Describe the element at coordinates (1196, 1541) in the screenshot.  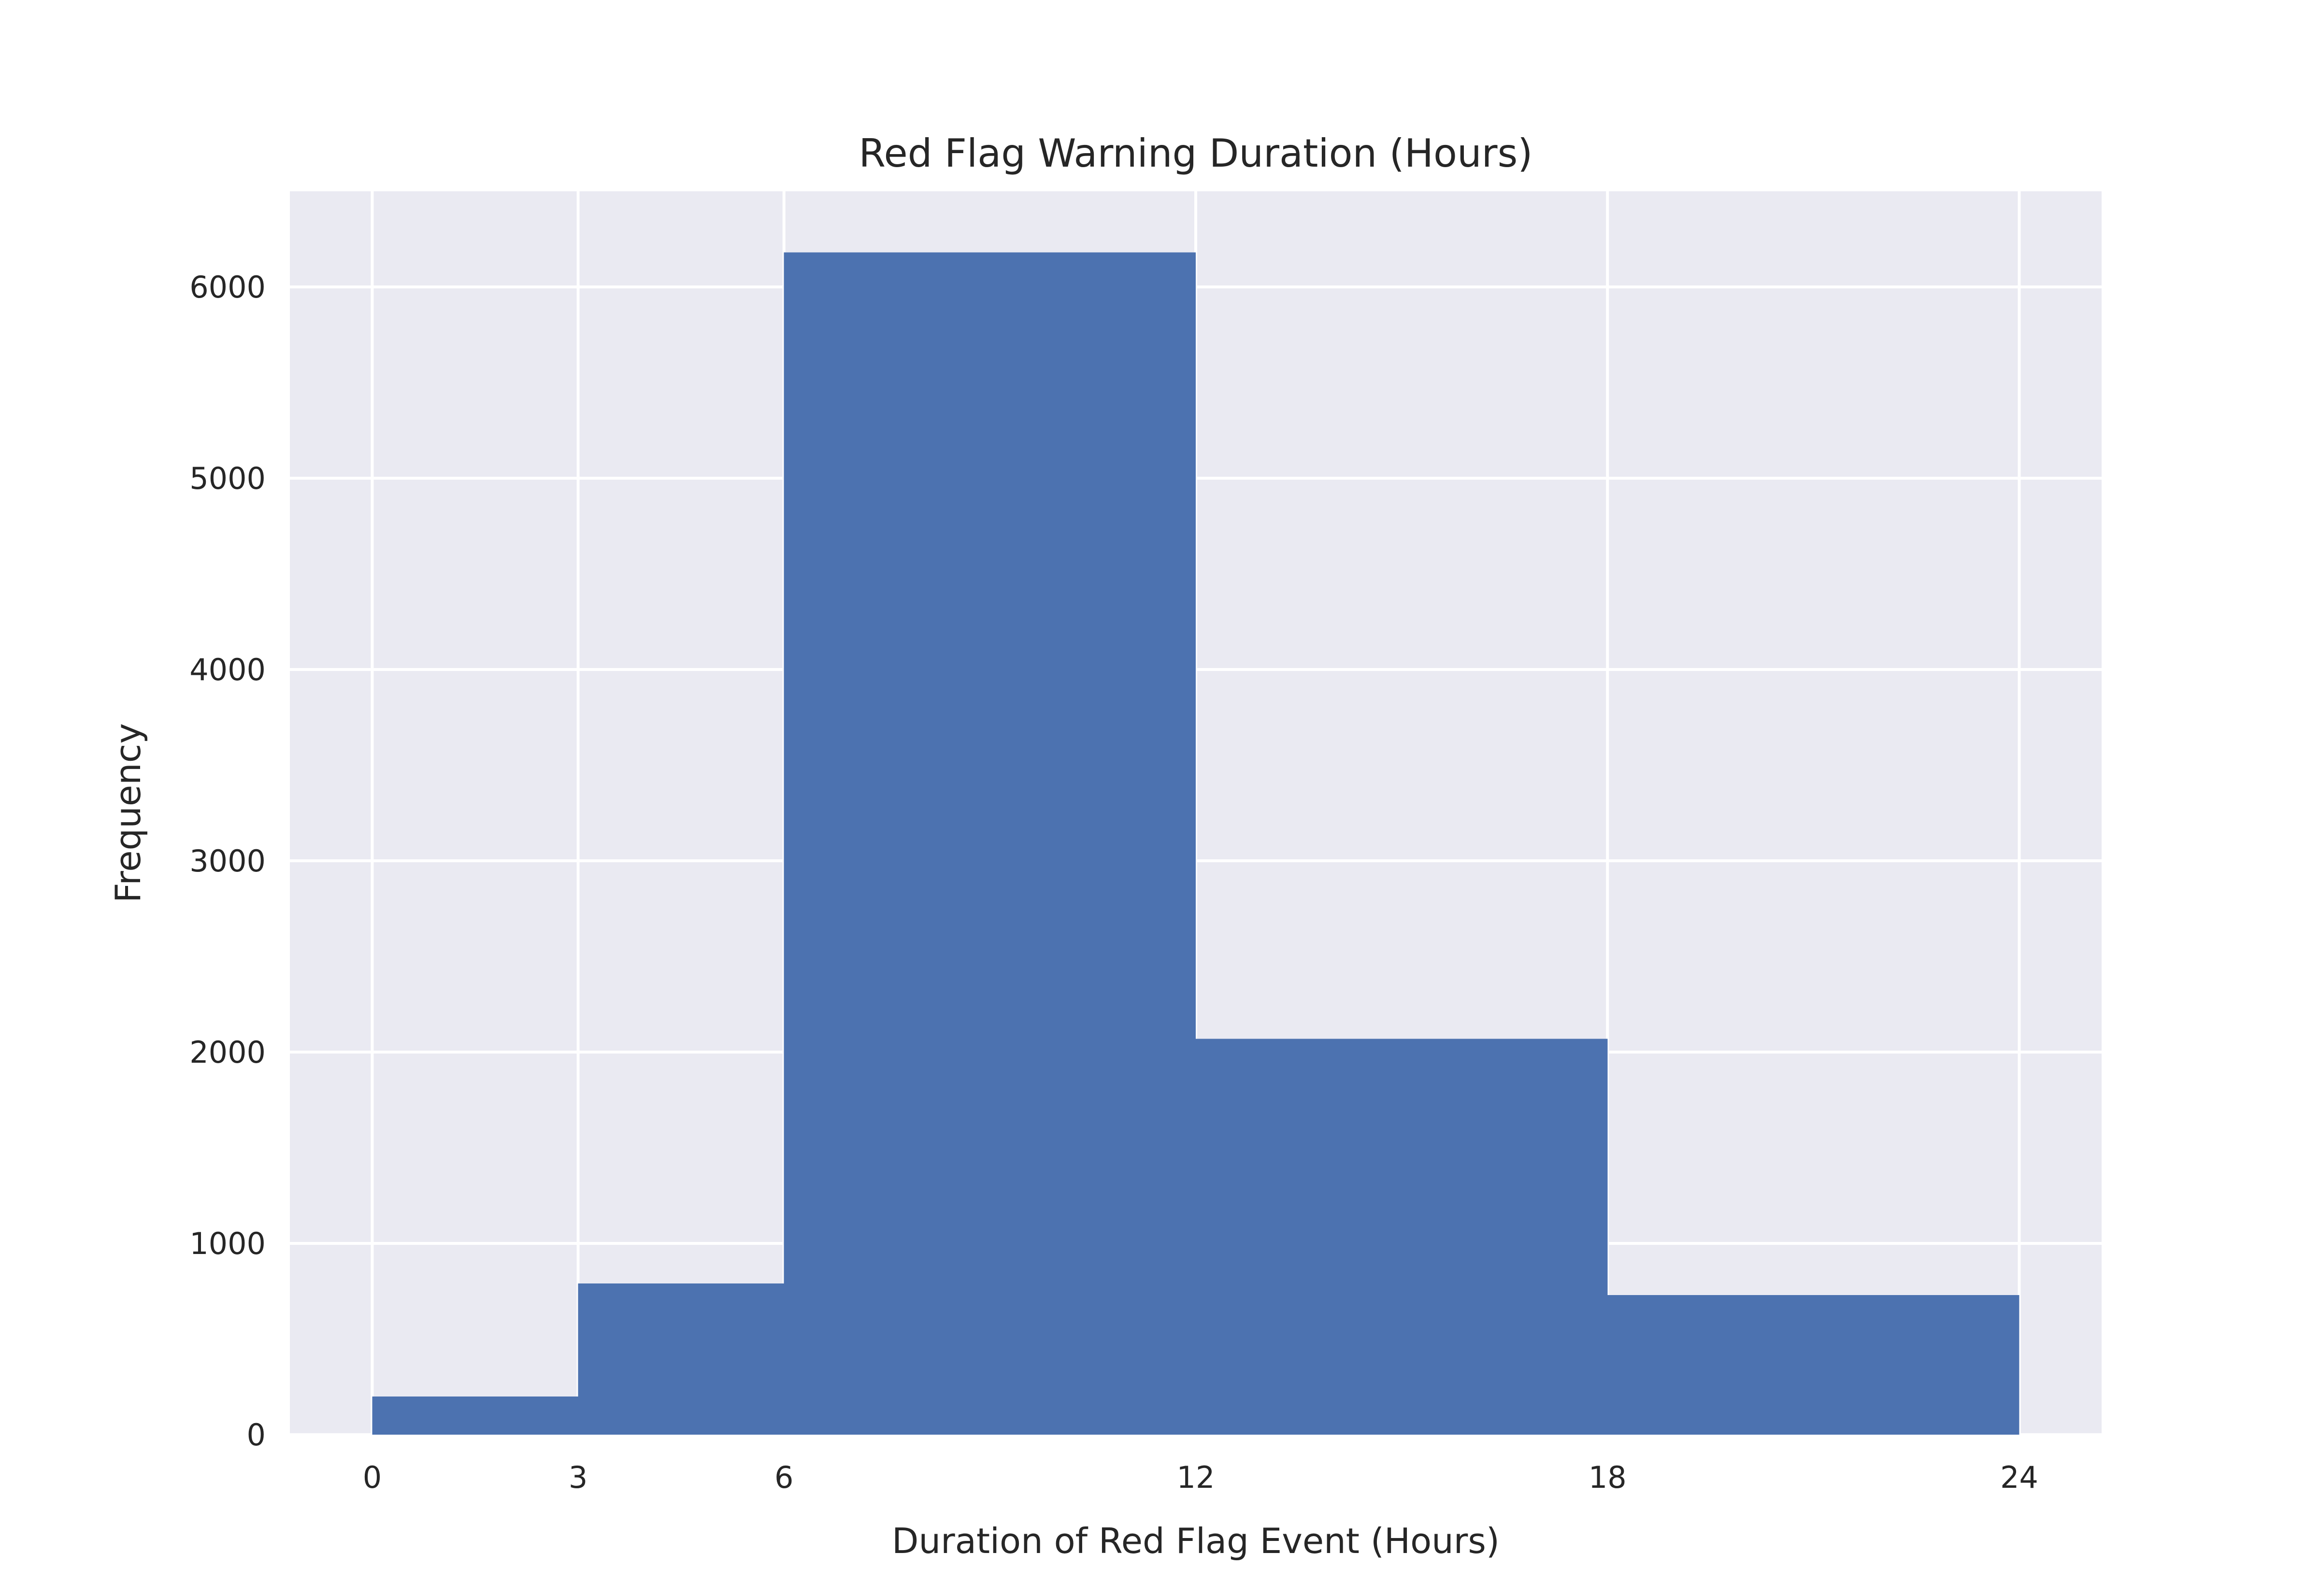
I see `x-axis-label: Duration of Red Flag Event (Hours)` at that location.